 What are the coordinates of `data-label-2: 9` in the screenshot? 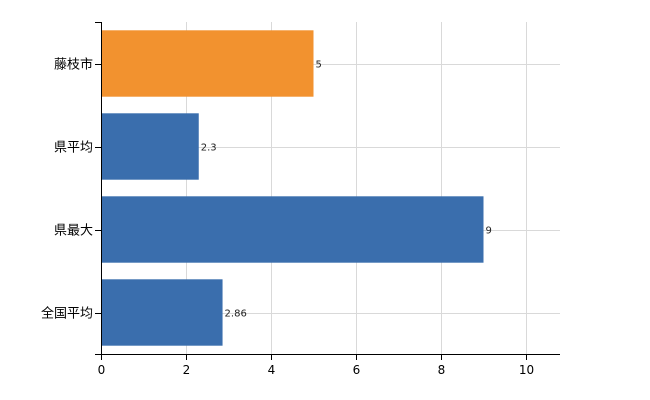 It's located at (489, 231).